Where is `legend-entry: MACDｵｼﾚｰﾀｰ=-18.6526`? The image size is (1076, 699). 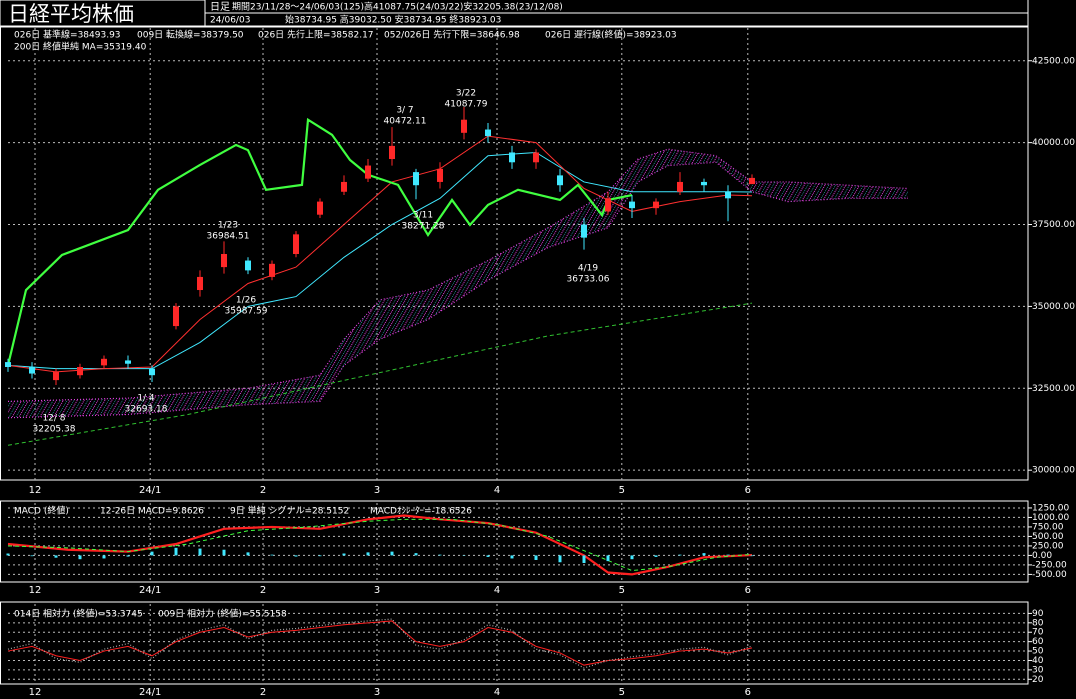
legend-entry: MACDｵｼﾚｰﾀｰ=-18.6526 is located at coordinates (421, 511).